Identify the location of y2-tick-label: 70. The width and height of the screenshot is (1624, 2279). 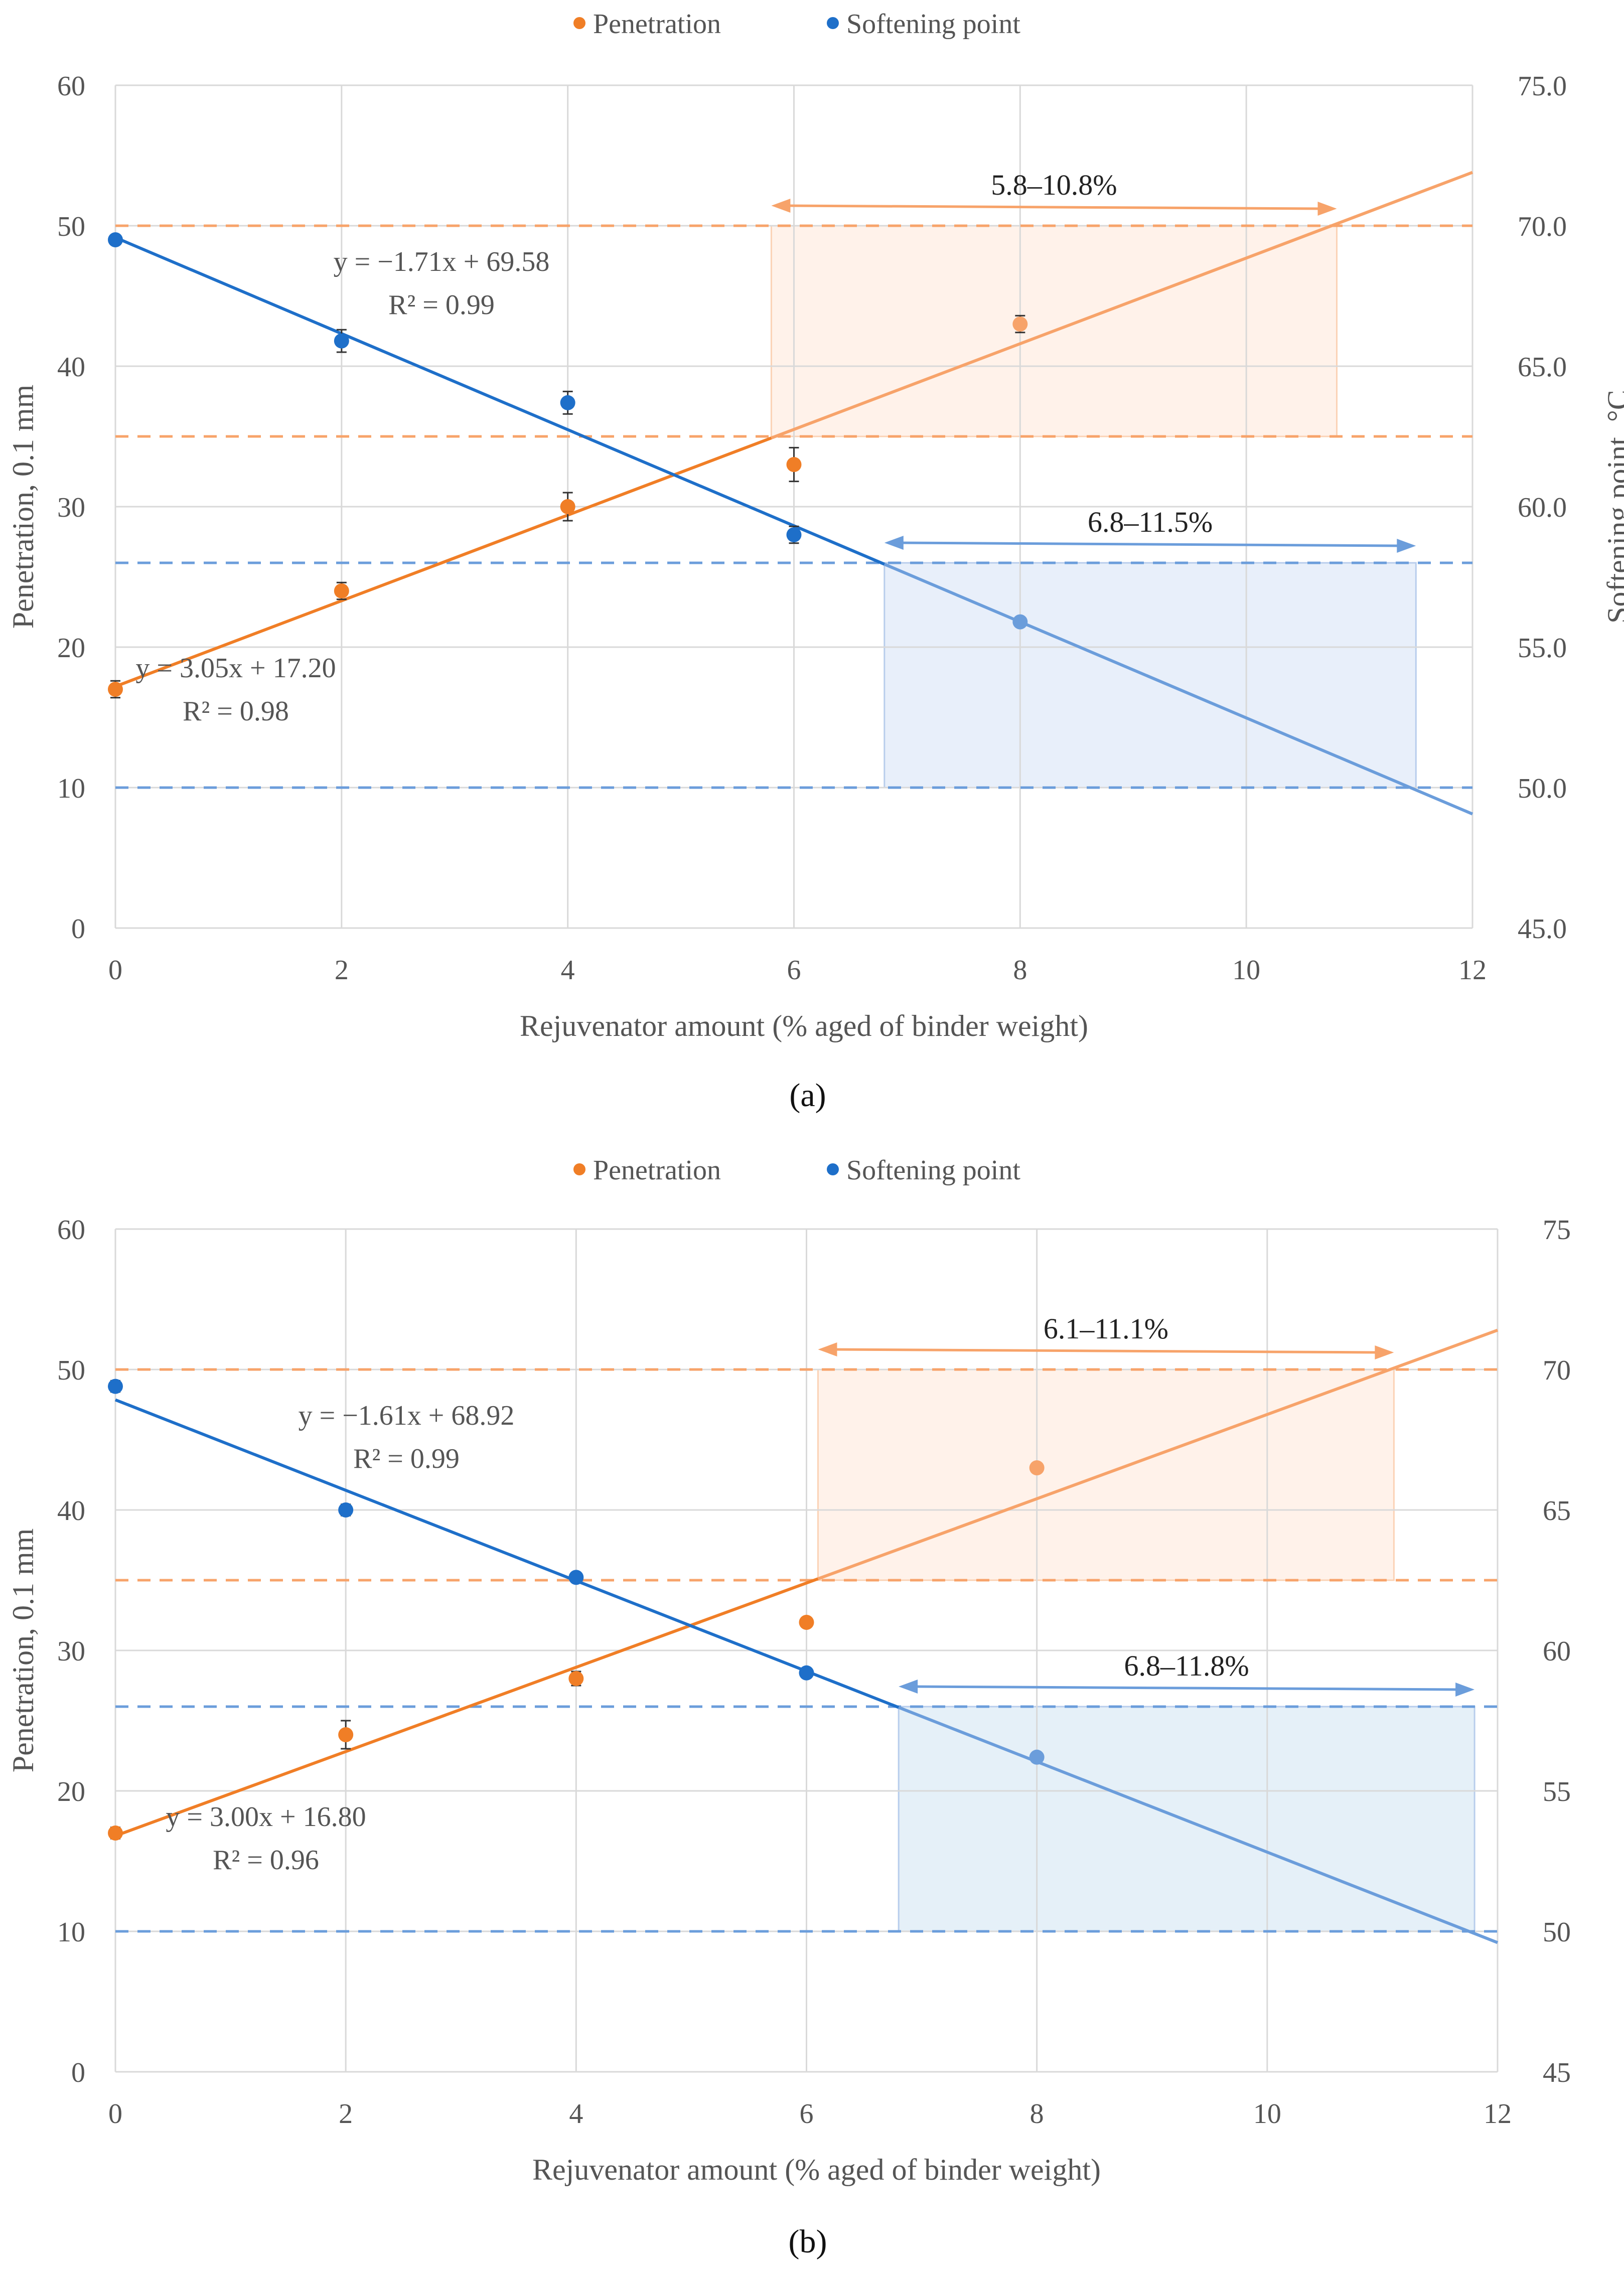
(1557, 1370).